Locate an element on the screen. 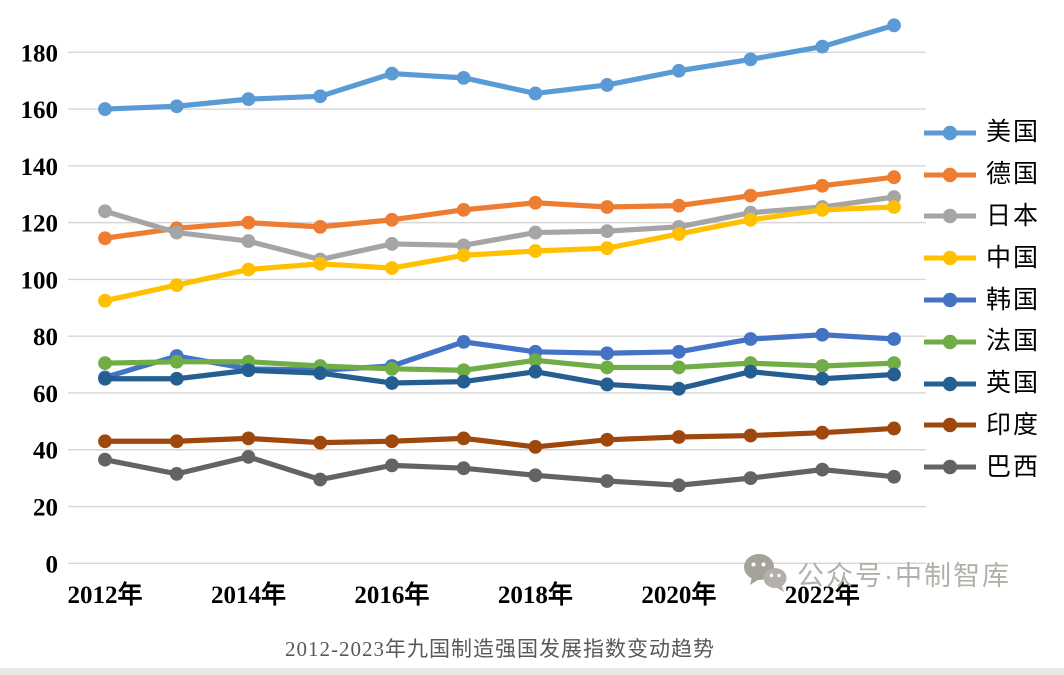  legend-item-china: 中国 is located at coordinates (981, 258).